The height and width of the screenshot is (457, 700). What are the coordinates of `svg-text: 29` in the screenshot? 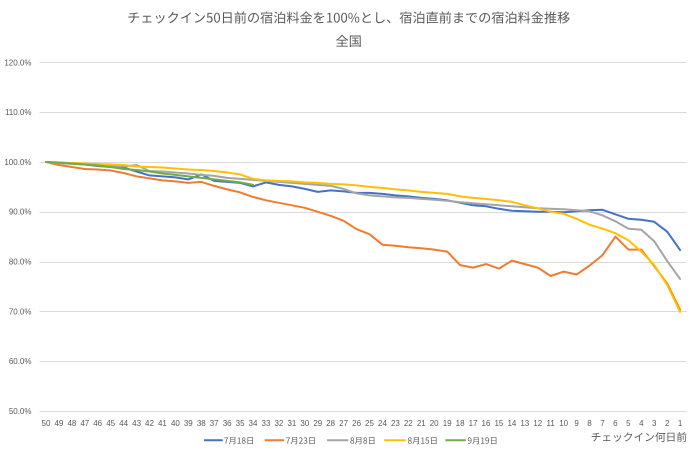 It's located at (317, 423).